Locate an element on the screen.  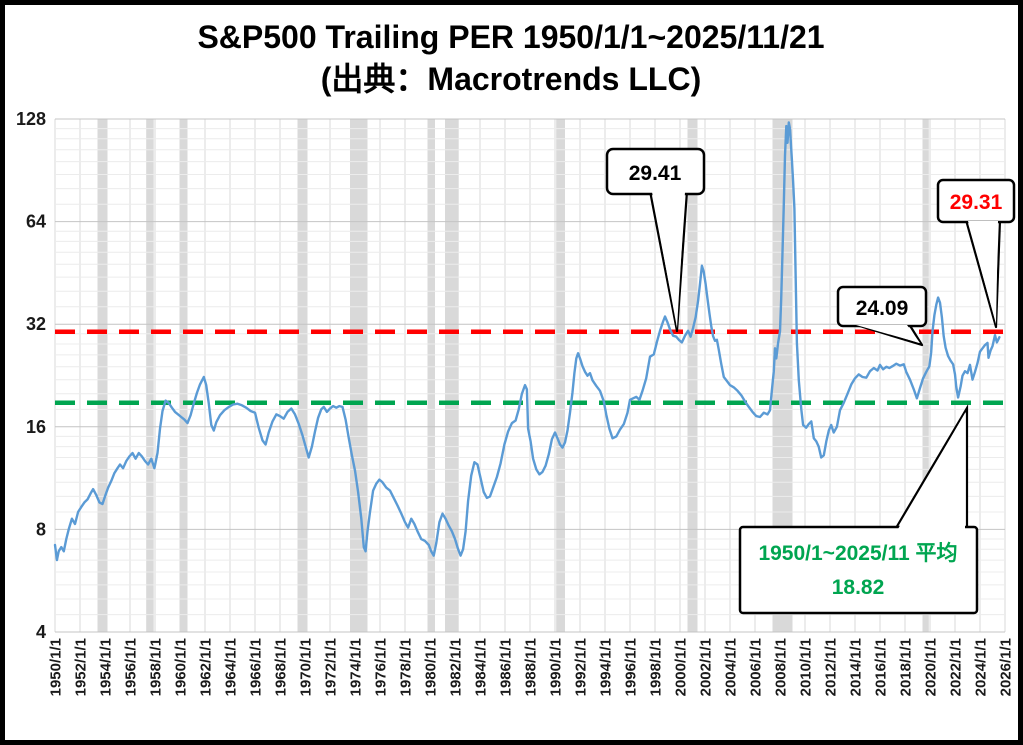
x-tick-label: 2010/1/1 is located at coordinates (806, 667).